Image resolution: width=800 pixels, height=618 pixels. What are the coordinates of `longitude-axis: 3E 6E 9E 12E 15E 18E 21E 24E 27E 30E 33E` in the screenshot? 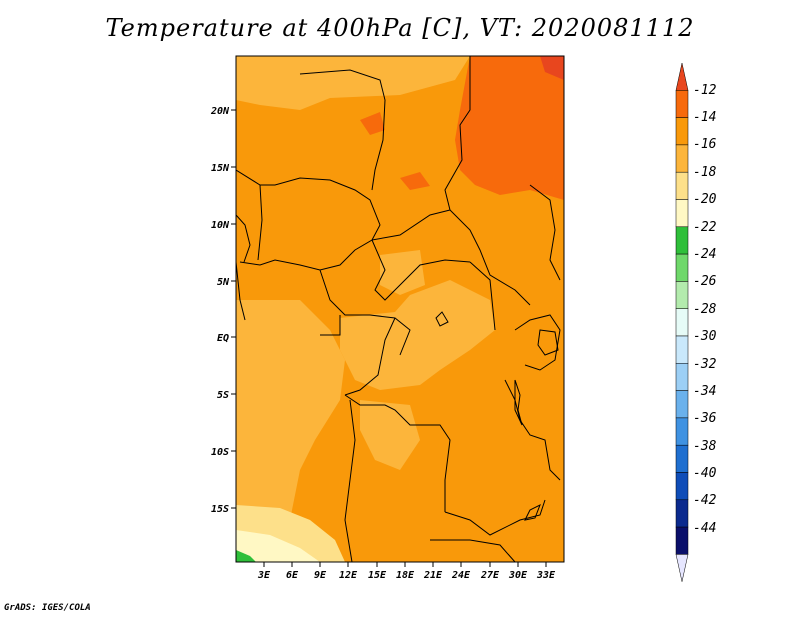 It's located at (406, 571).